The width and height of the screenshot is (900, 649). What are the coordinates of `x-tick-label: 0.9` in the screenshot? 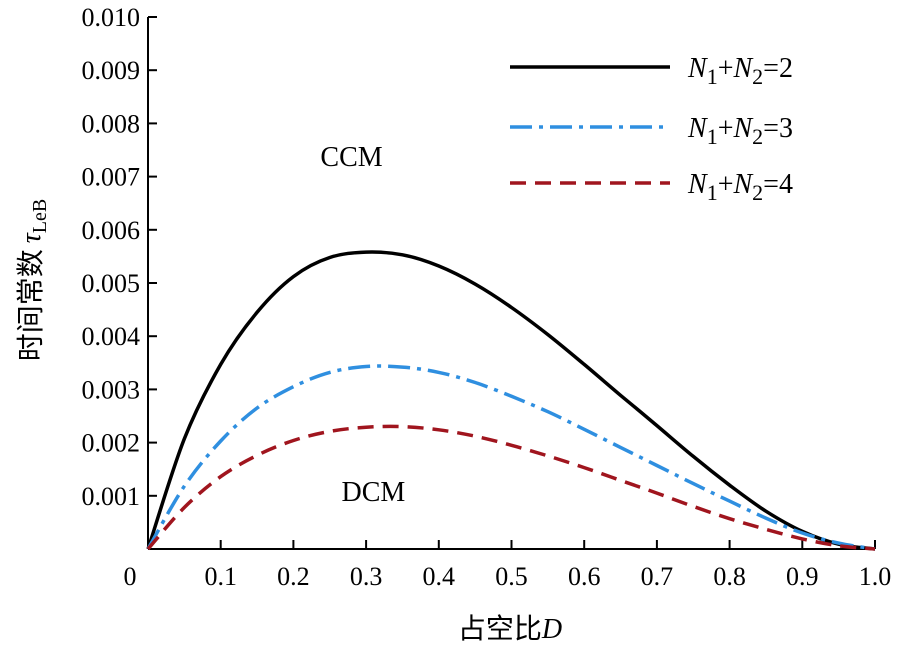 It's located at (802, 576).